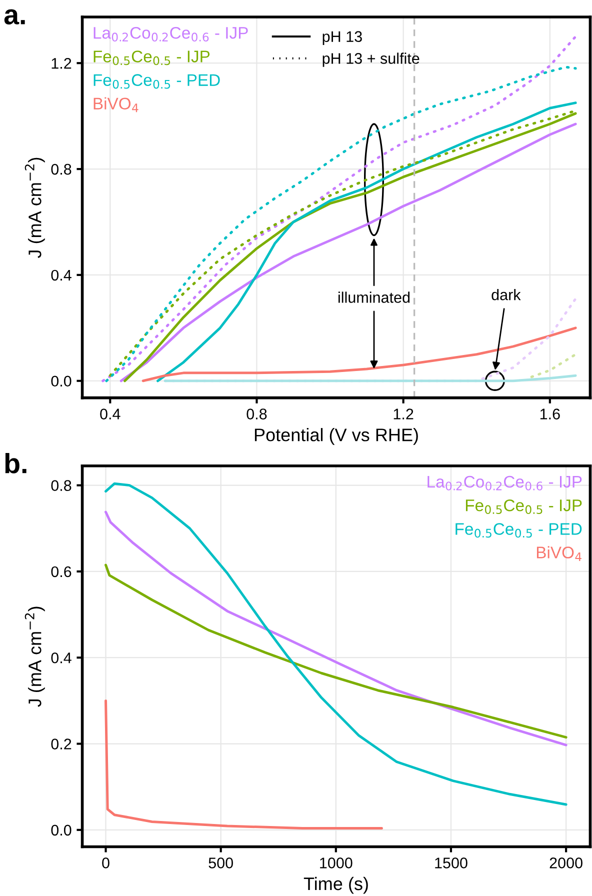 This screenshot has width=592, height=896. I want to click on x-tick-label: 500, so click(220, 863).